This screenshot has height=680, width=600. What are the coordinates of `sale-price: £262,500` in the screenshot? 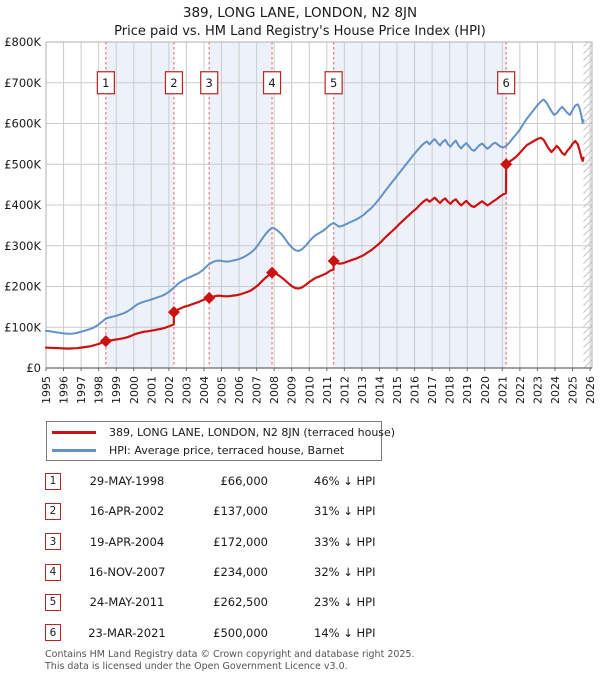 It's located at (240, 602).